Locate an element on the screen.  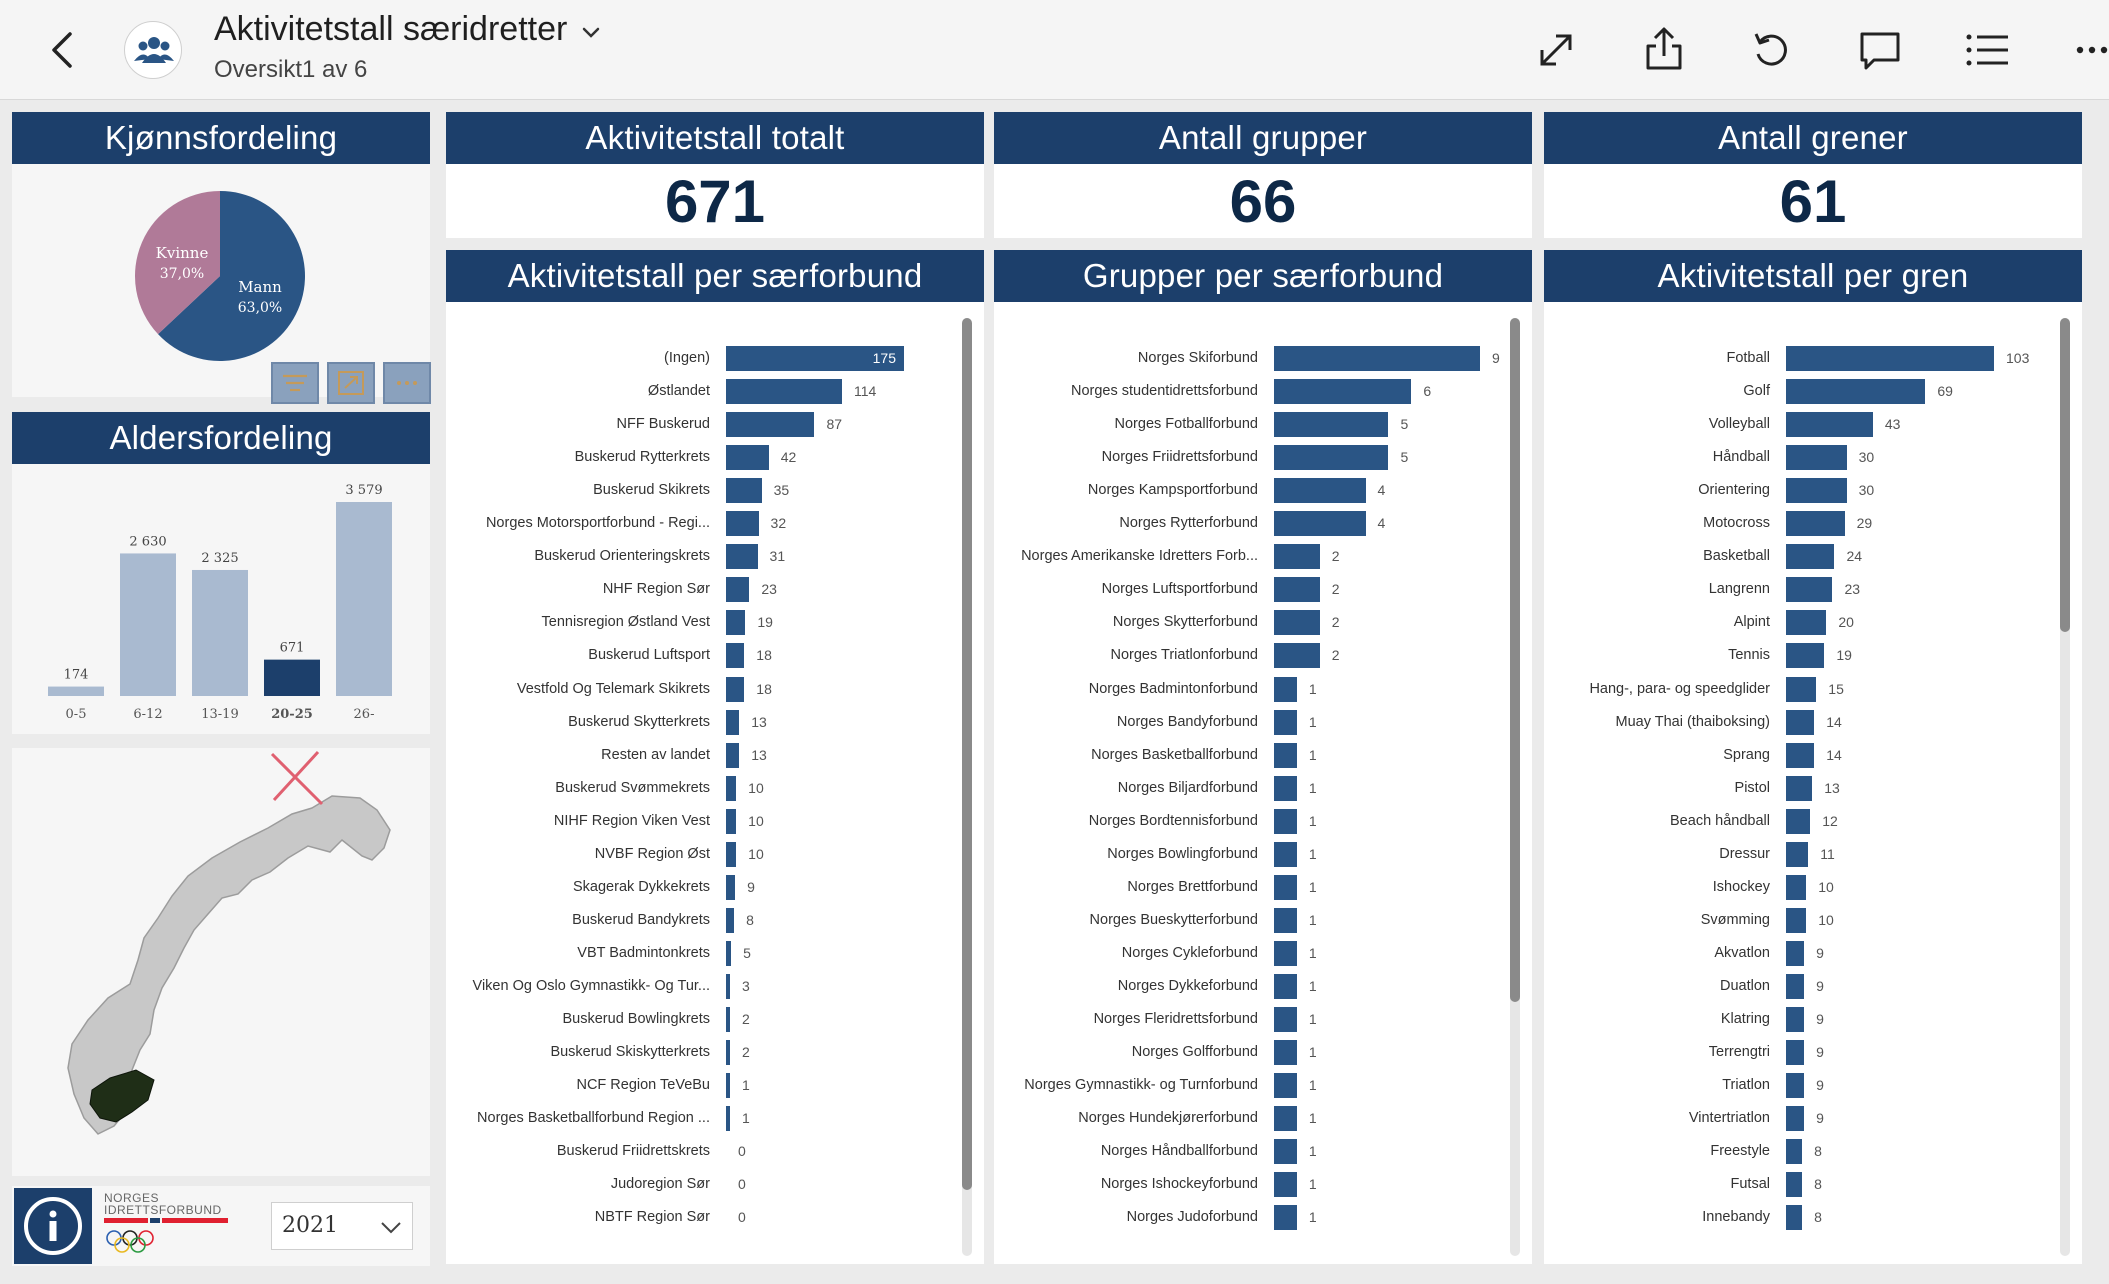
bar-row: Norges Dykkeforbund 1 is located at coordinates (1254, 986).